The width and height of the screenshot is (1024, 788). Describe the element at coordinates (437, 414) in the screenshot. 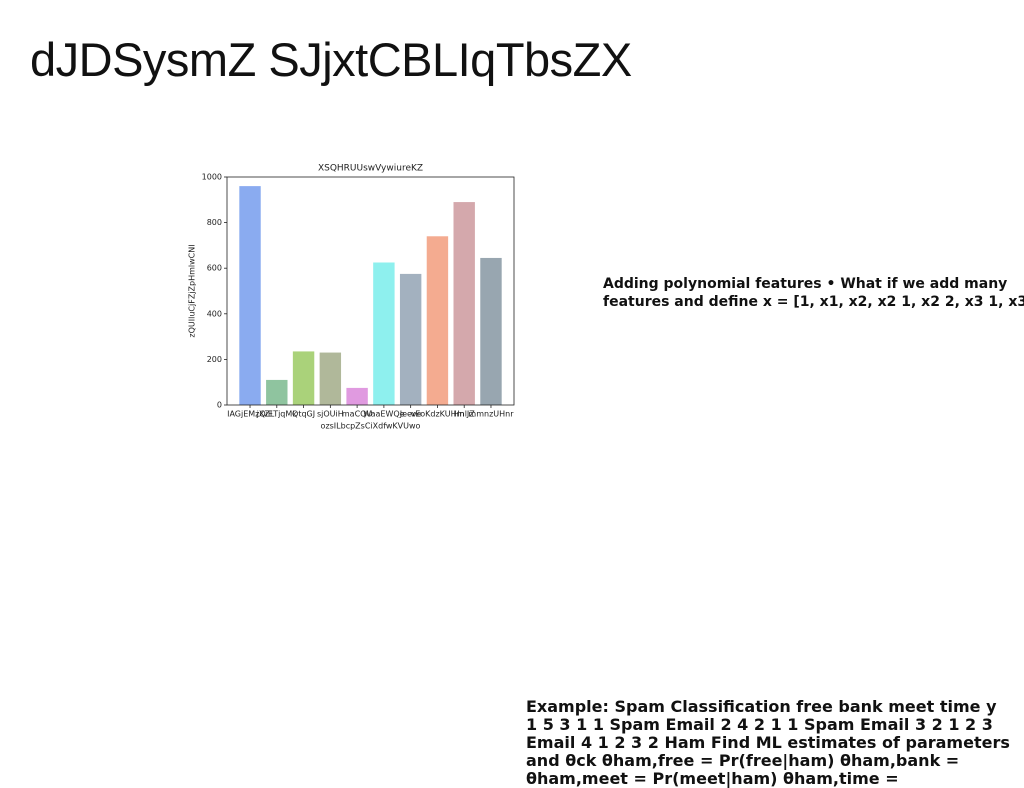

I see `x-tick-label: vEoKdzKUHm` at that location.